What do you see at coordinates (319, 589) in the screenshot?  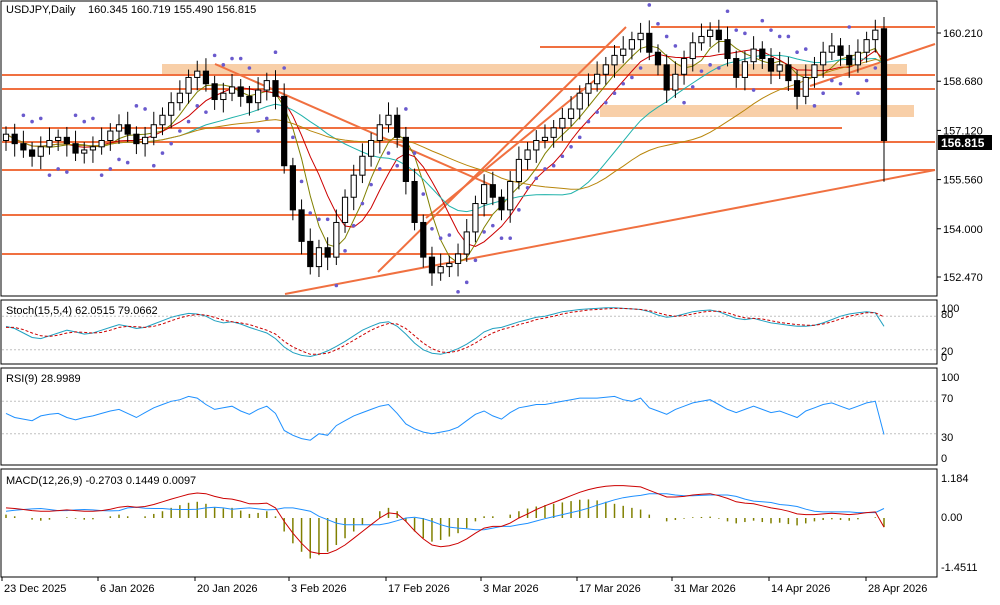 I see `x-tick-label: 3 Feb 2026` at bounding box center [319, 589].